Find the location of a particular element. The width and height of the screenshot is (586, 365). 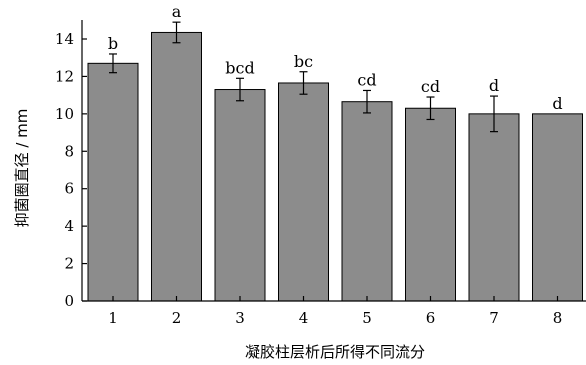

y-tick-label-8: 8 is located at coordinates (69, 151).